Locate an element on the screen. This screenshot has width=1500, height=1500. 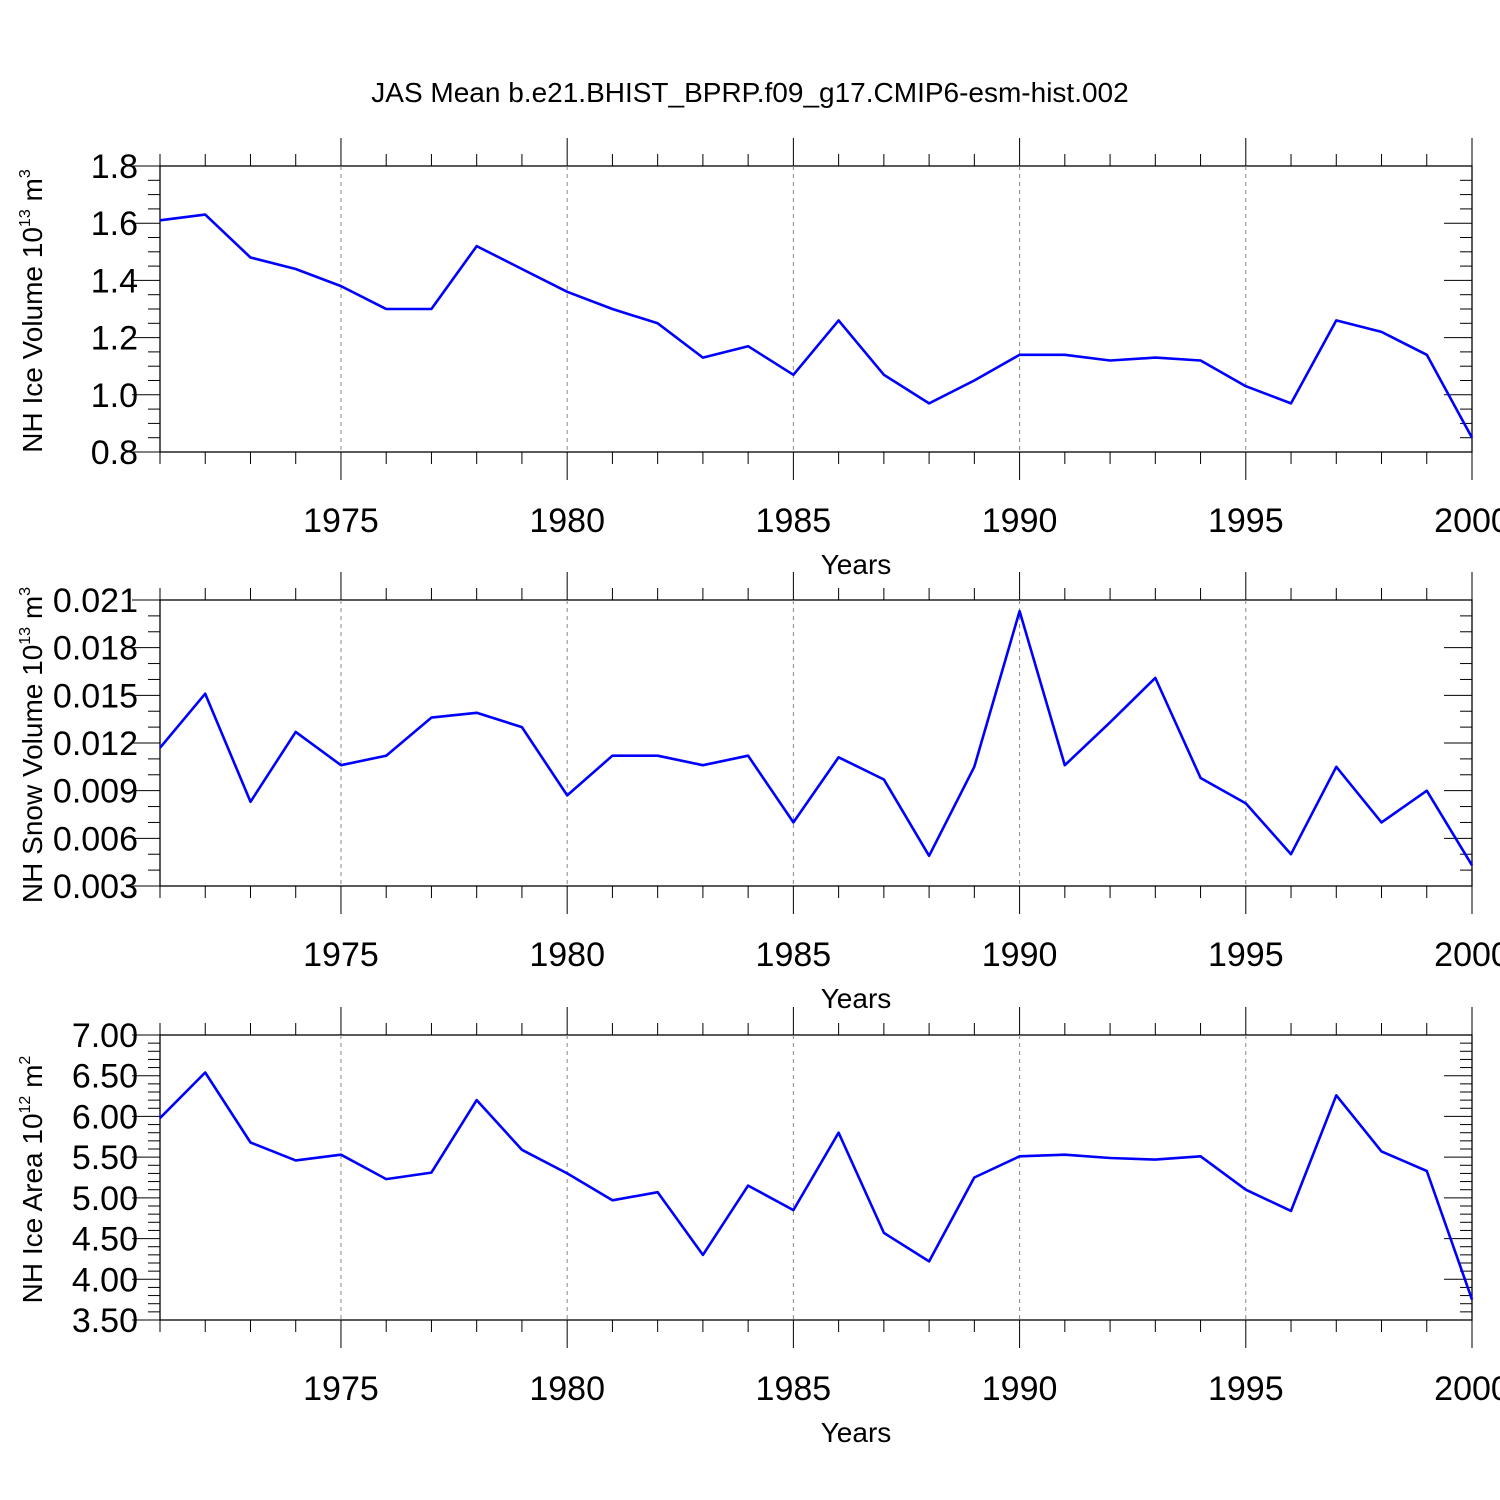
y-tick-label: 0.009 is located at coordinates (95, 792).